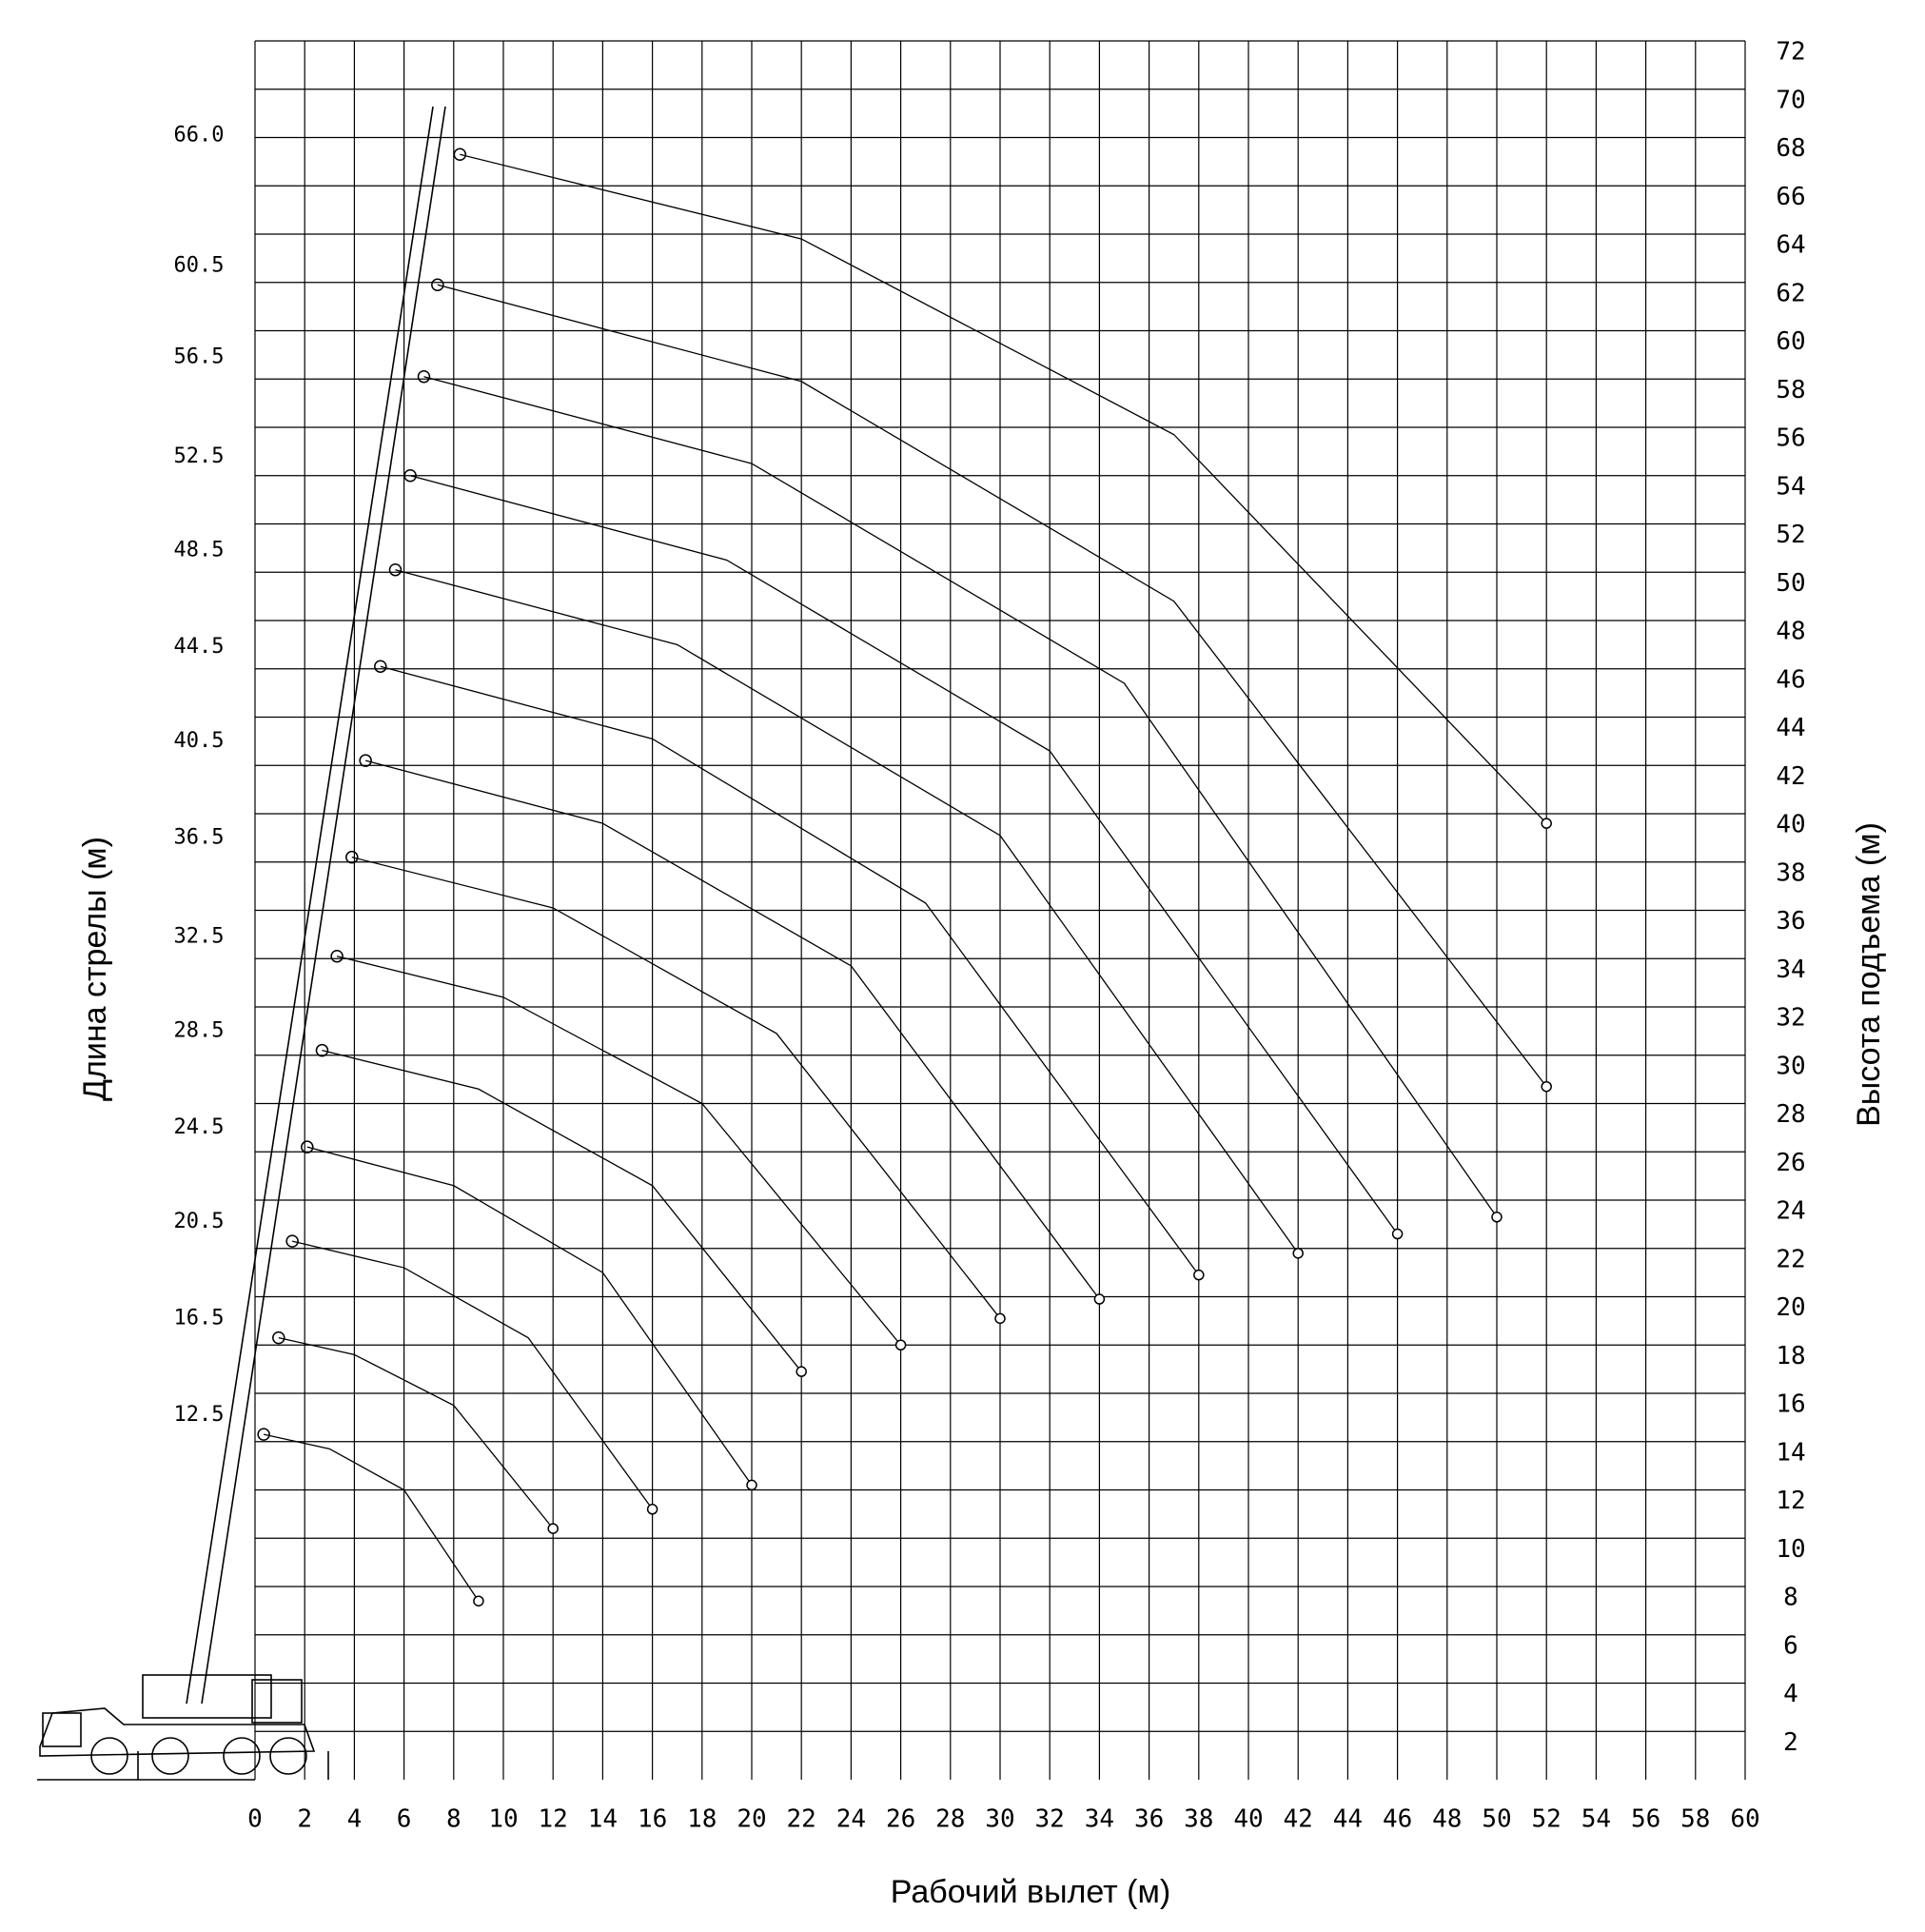 This screenshot has height=1932, width=1925. I want to click on y2-tick-label: 38, so click(1791, 872).